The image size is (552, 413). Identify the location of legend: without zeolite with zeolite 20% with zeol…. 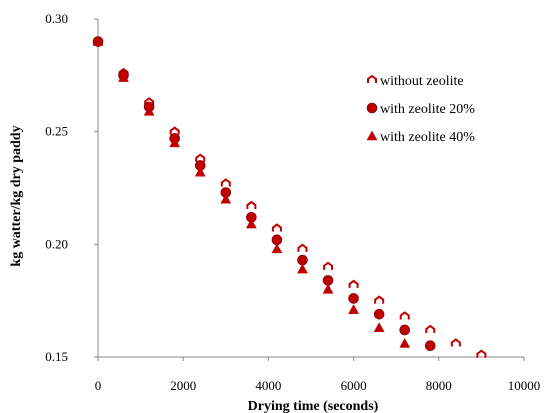
(420, 109).